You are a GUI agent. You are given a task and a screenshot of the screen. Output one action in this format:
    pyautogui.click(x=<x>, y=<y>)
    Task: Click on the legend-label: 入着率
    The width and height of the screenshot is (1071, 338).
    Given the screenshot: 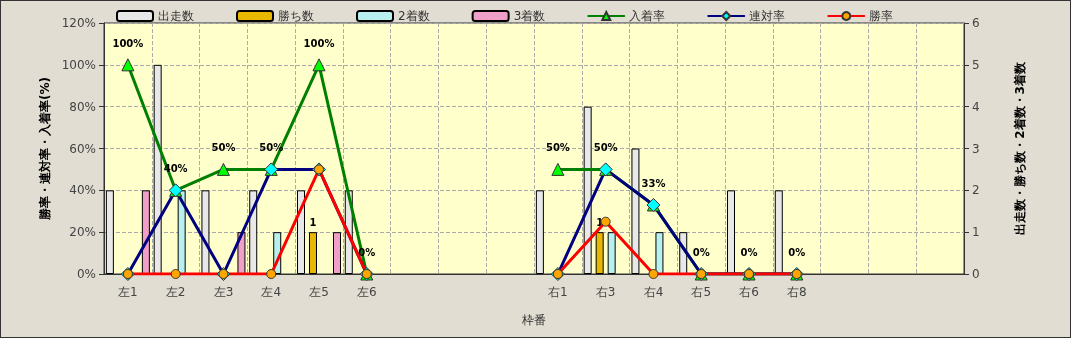 What is the action you would take?
    pyautogui.click(x=647, y=16)
    